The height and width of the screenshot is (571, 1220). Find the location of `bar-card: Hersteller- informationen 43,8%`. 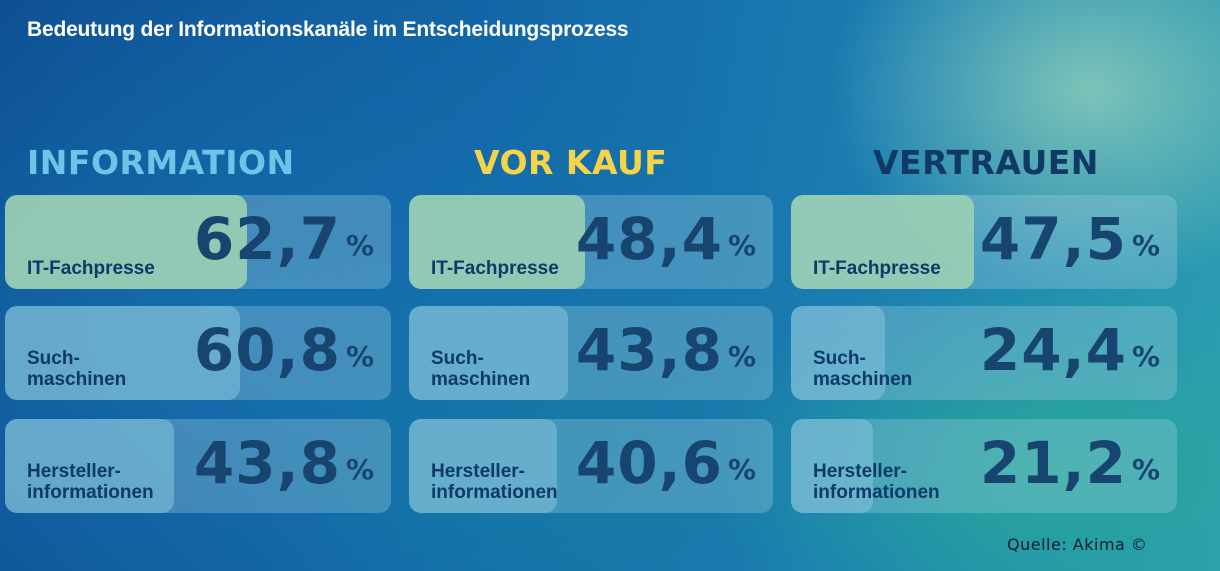

bar-card: Hersteller- informationen 43,8% is located at coordinates (198, 466).